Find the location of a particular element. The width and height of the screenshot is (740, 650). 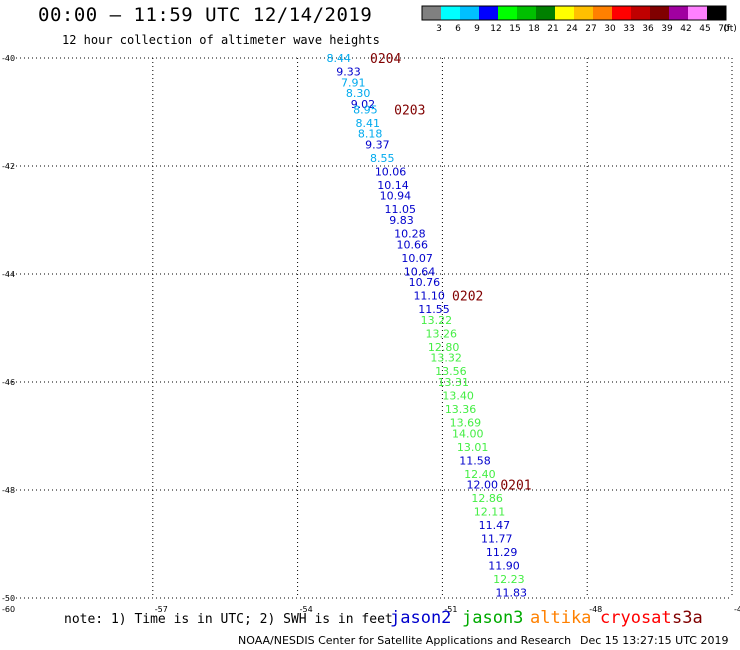

x-tick-label: -45 is located at coordinates (737, 609).